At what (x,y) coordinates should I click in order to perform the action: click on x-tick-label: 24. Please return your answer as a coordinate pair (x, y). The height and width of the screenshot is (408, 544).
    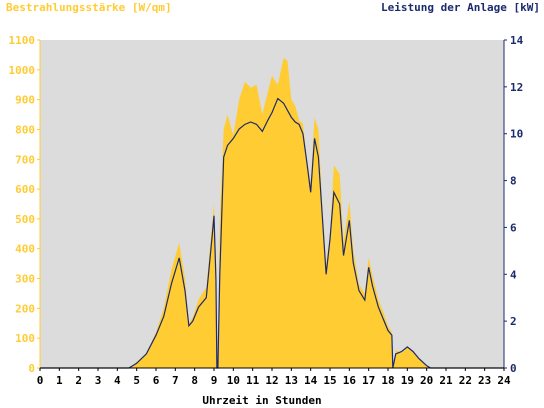
    Looking at the image, I should click on (504, 380).